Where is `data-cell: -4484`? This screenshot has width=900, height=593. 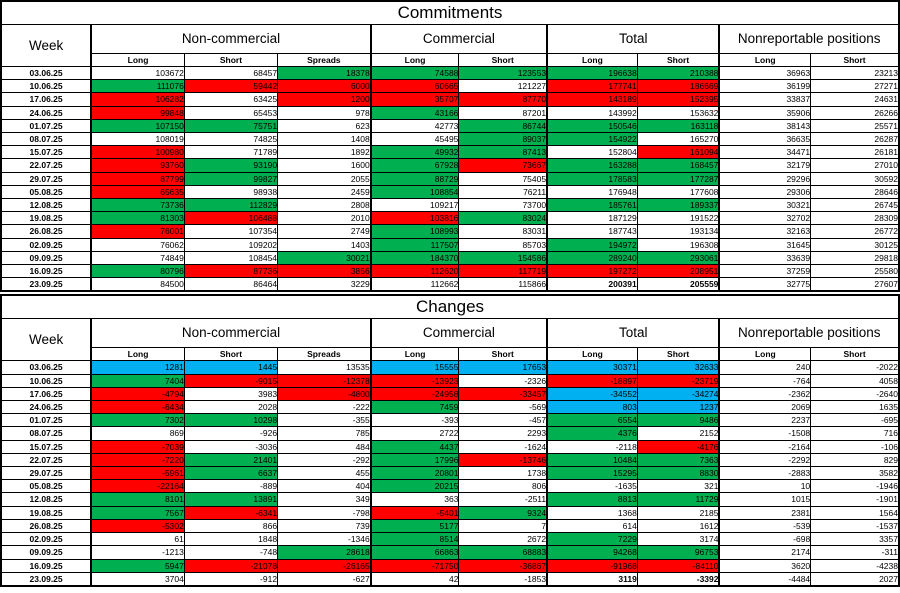 data-cell: -4484 is located at coordinates (765, 579).